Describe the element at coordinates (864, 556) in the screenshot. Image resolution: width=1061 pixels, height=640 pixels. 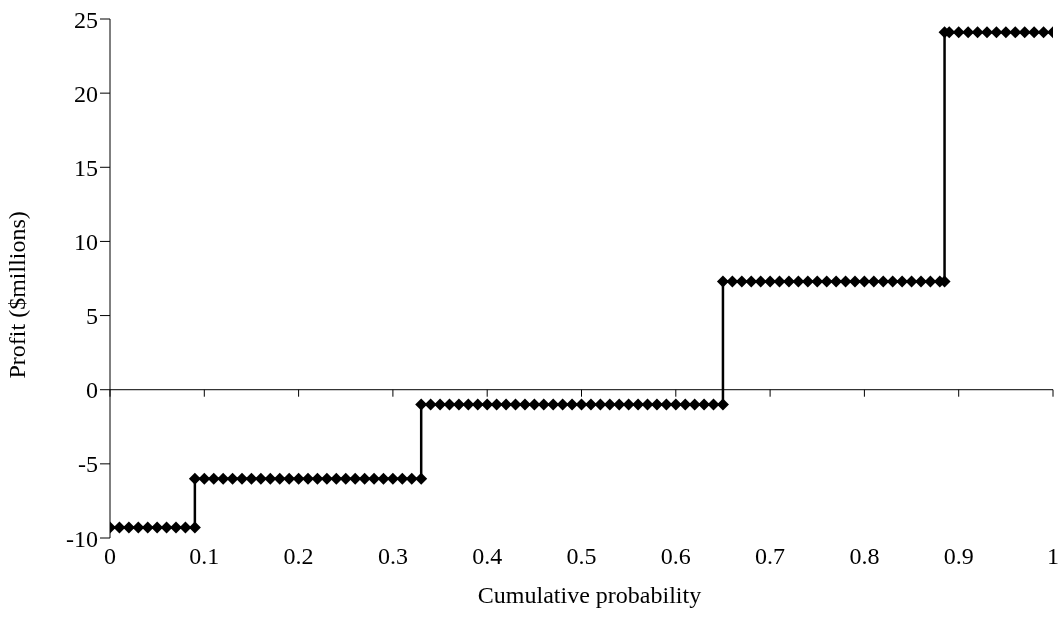
I see `x-tick-label: 0.8` at that location.